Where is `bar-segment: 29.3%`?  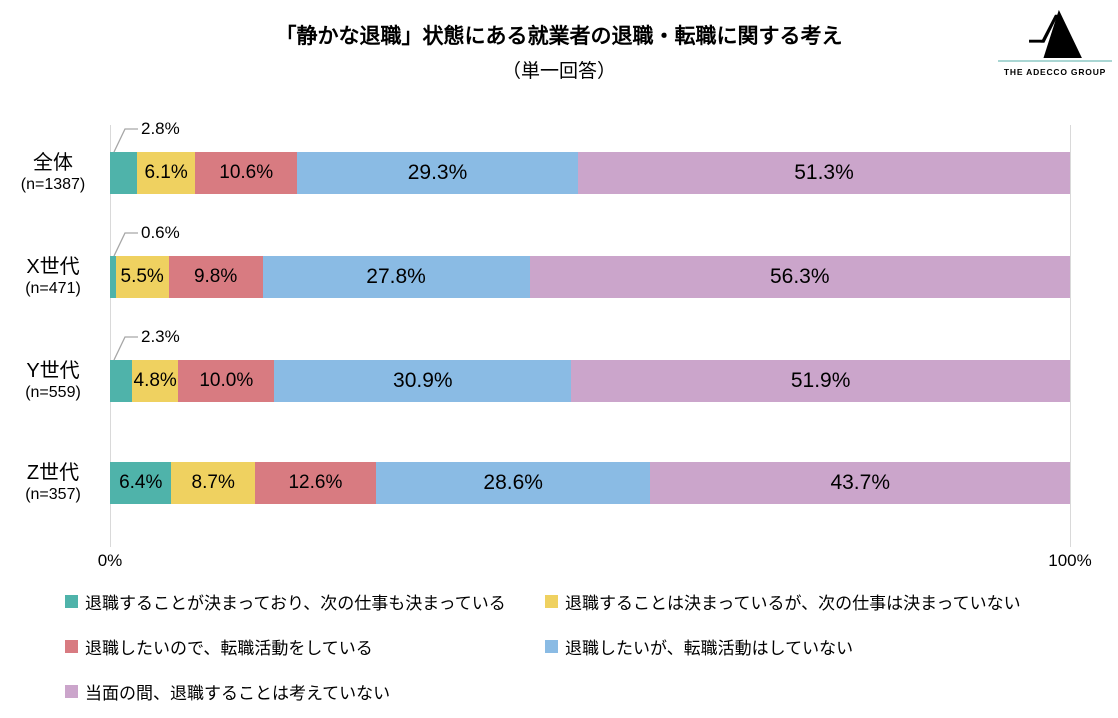
bar-segment: 29.3% is located at coordinates (438, 173).